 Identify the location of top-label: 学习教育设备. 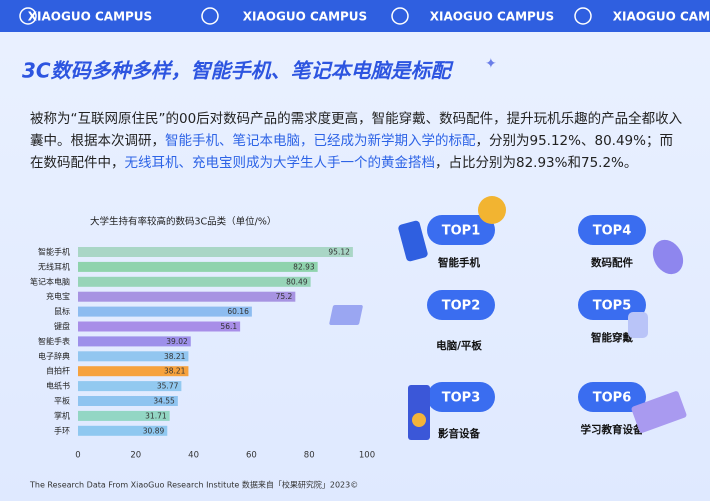
(612, 429).